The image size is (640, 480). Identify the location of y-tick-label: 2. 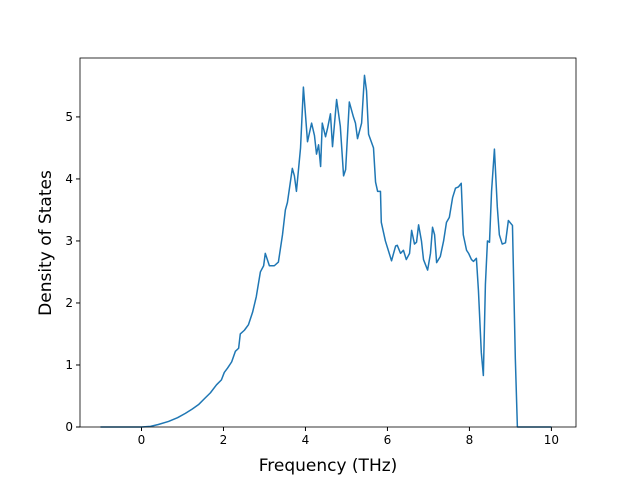
(69, 303).